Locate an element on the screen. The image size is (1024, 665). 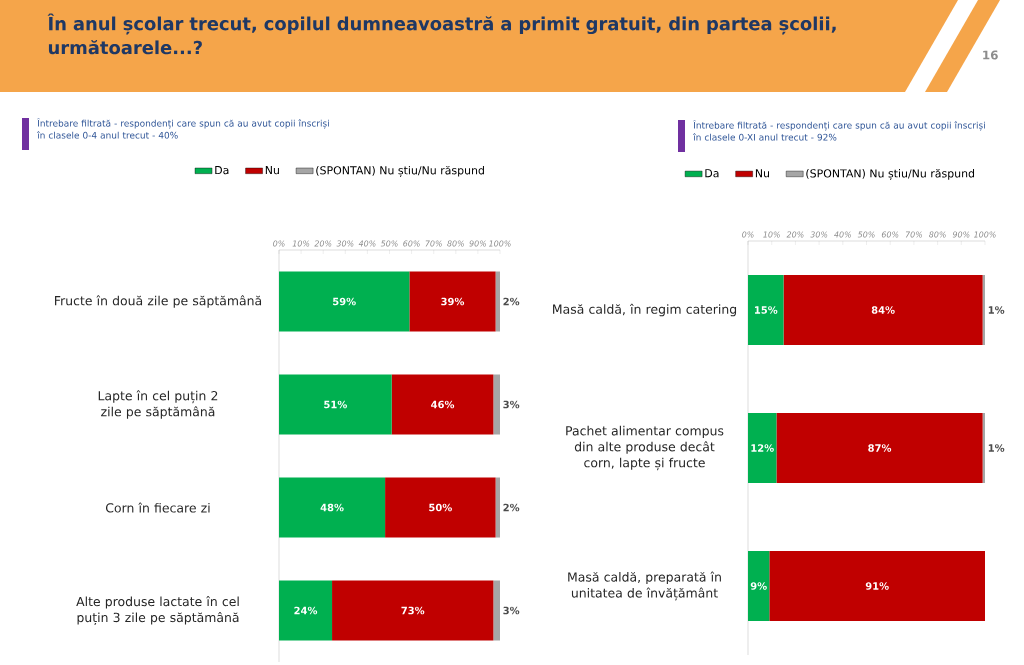
data-label: 50% is located at coordinates (440, 507).